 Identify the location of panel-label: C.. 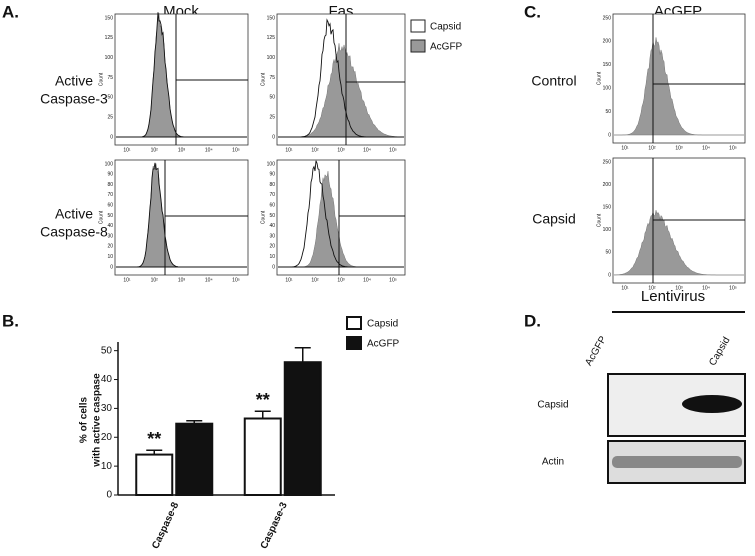
(532, 11).